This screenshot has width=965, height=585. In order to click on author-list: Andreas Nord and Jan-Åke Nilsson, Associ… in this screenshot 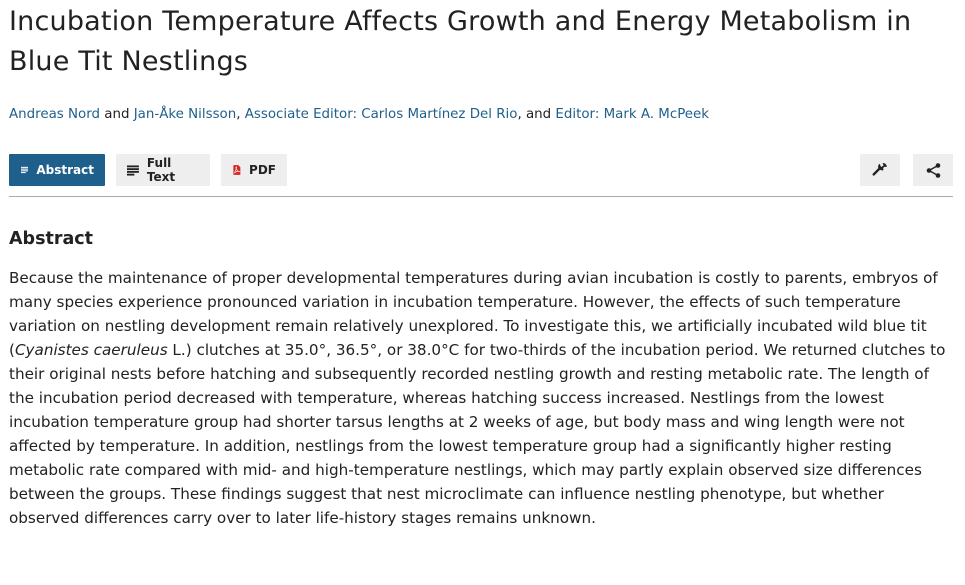, I will do `click(481, 115)`.